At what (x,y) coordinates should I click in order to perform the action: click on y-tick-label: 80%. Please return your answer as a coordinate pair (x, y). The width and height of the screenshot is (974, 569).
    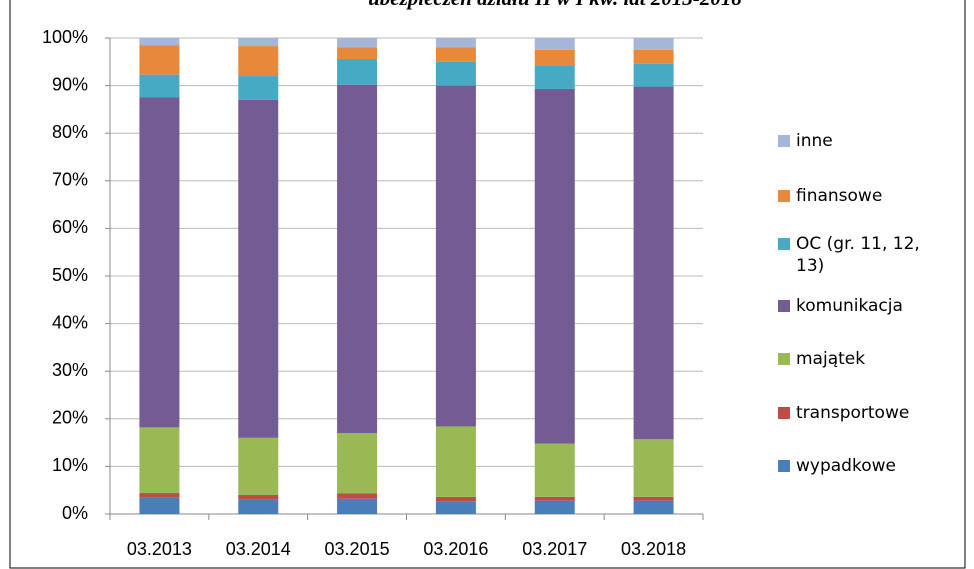
    Looking at the image, I should click on (70, 132).